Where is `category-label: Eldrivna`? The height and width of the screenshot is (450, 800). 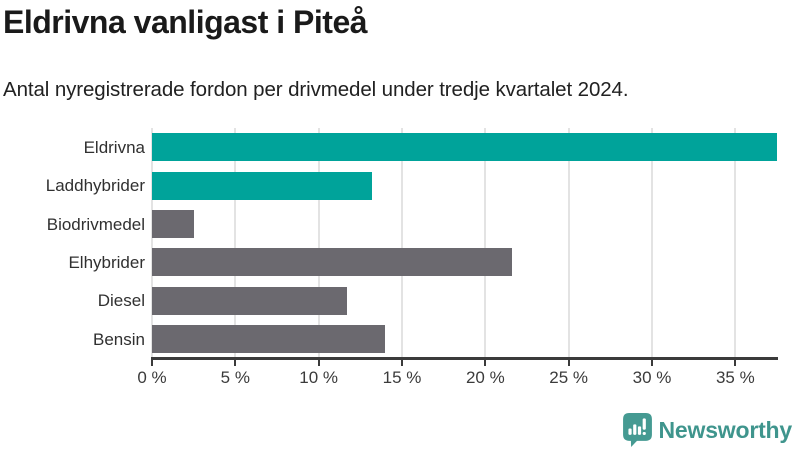
category-label: Eldrivna is located at coordinates (114, 148).